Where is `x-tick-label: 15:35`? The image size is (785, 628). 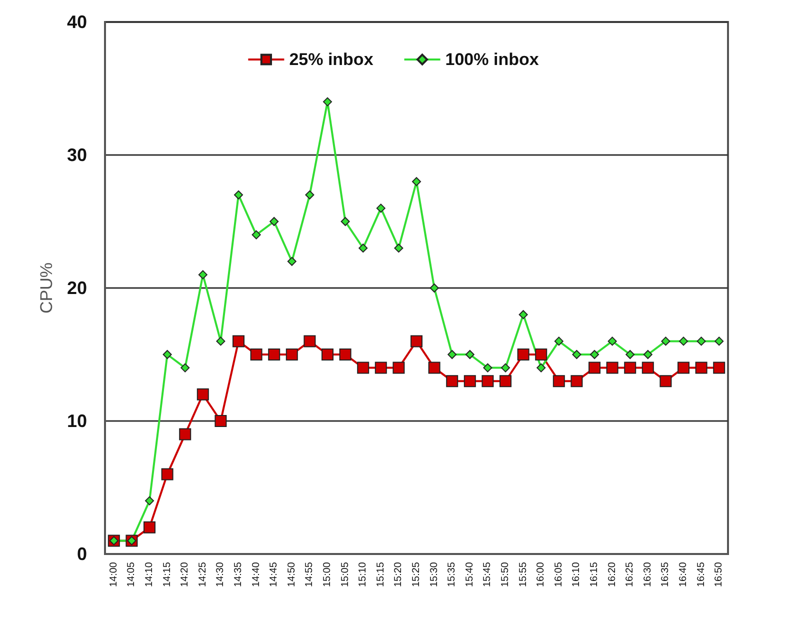 x-tick-label: 15:35 is located at coordinates (452, 575).